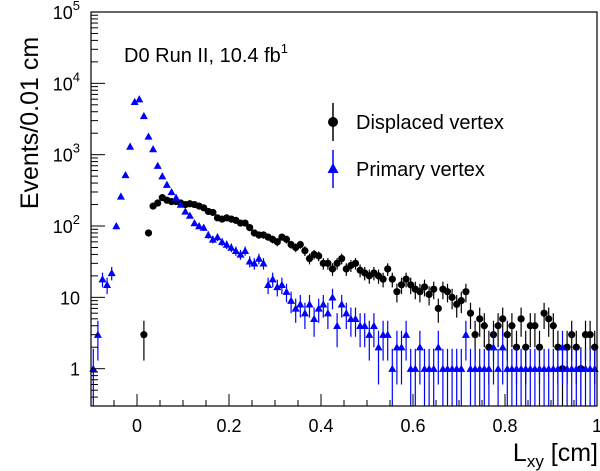  Describe the element at coordinates (30, 123) in the screenshot. I see `y-axis-label: Events/0.01 cm` at that location.